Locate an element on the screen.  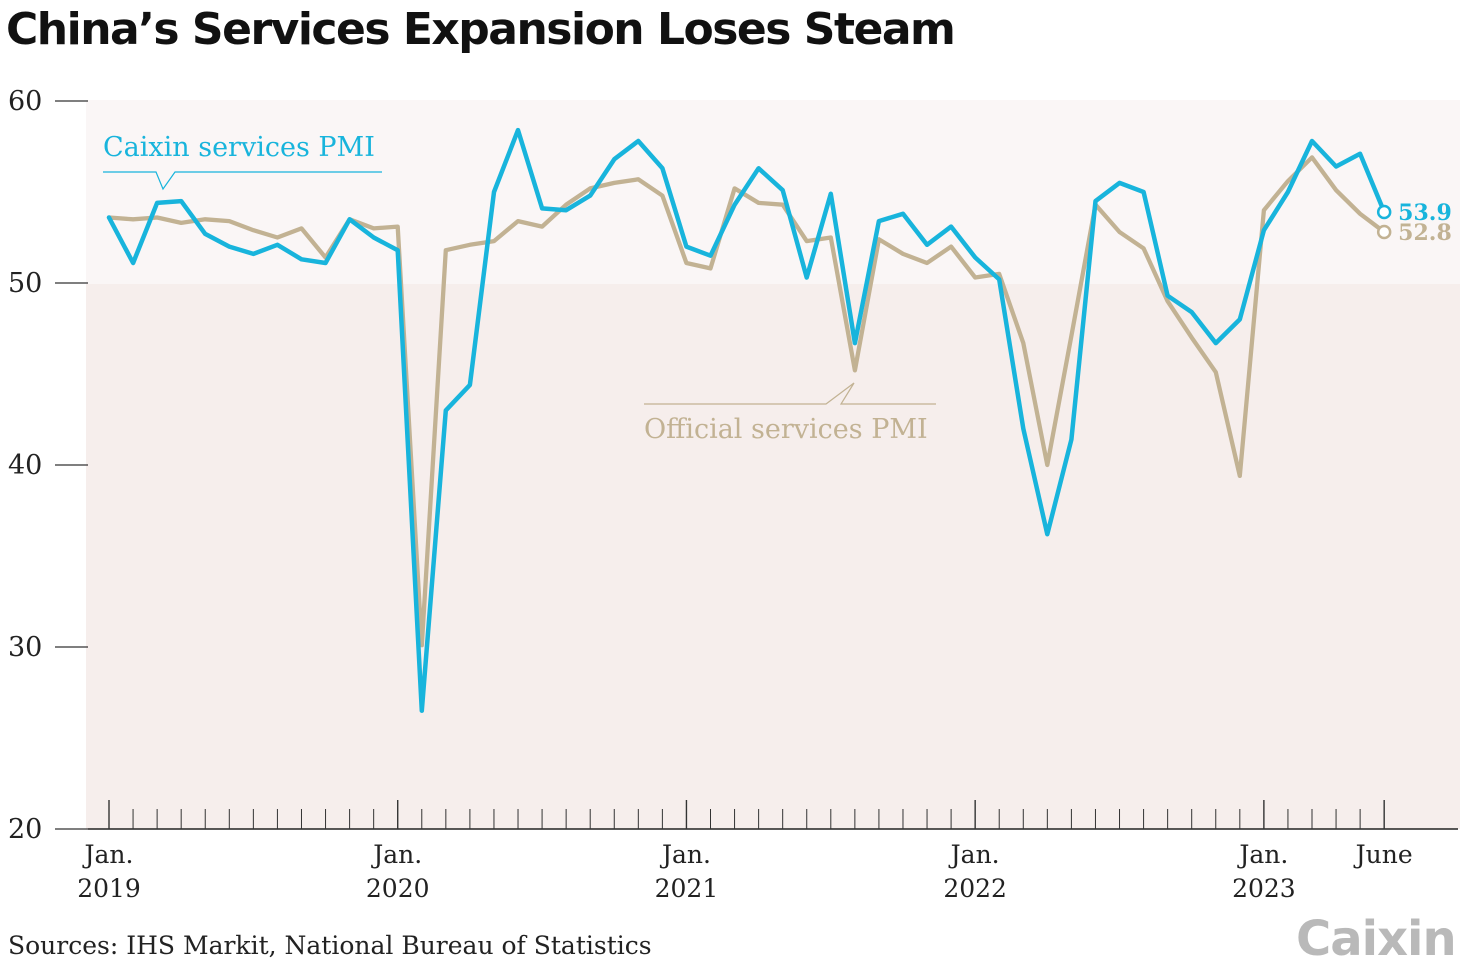
y-tick-label-20: 20 is located at coordinates (25, 829).